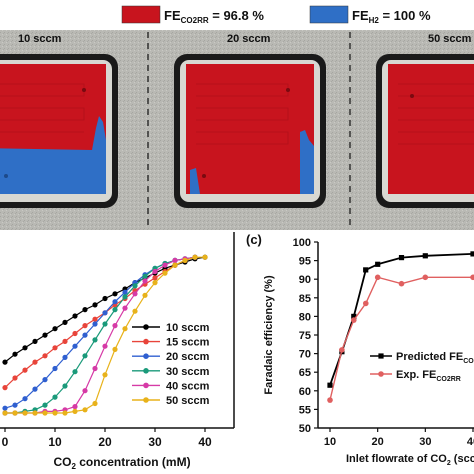 The height and width of the screenshot is (474, 474). I want to click on y-tick-label: 100, so click(302, 243).